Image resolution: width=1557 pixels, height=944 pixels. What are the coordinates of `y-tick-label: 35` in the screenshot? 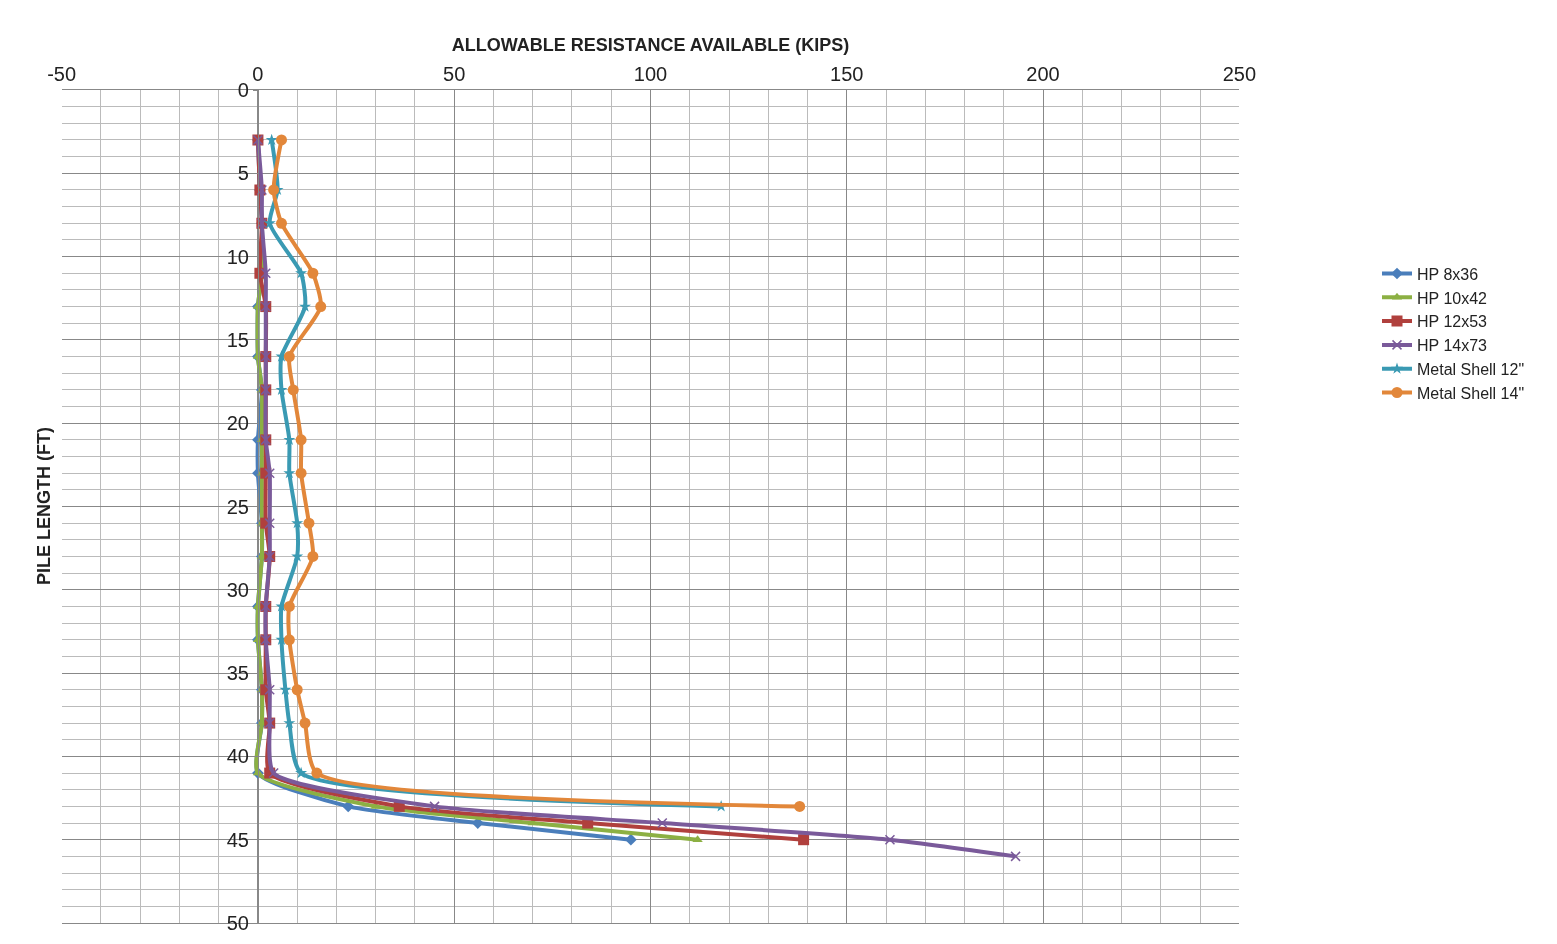 It's located at (237, 673).